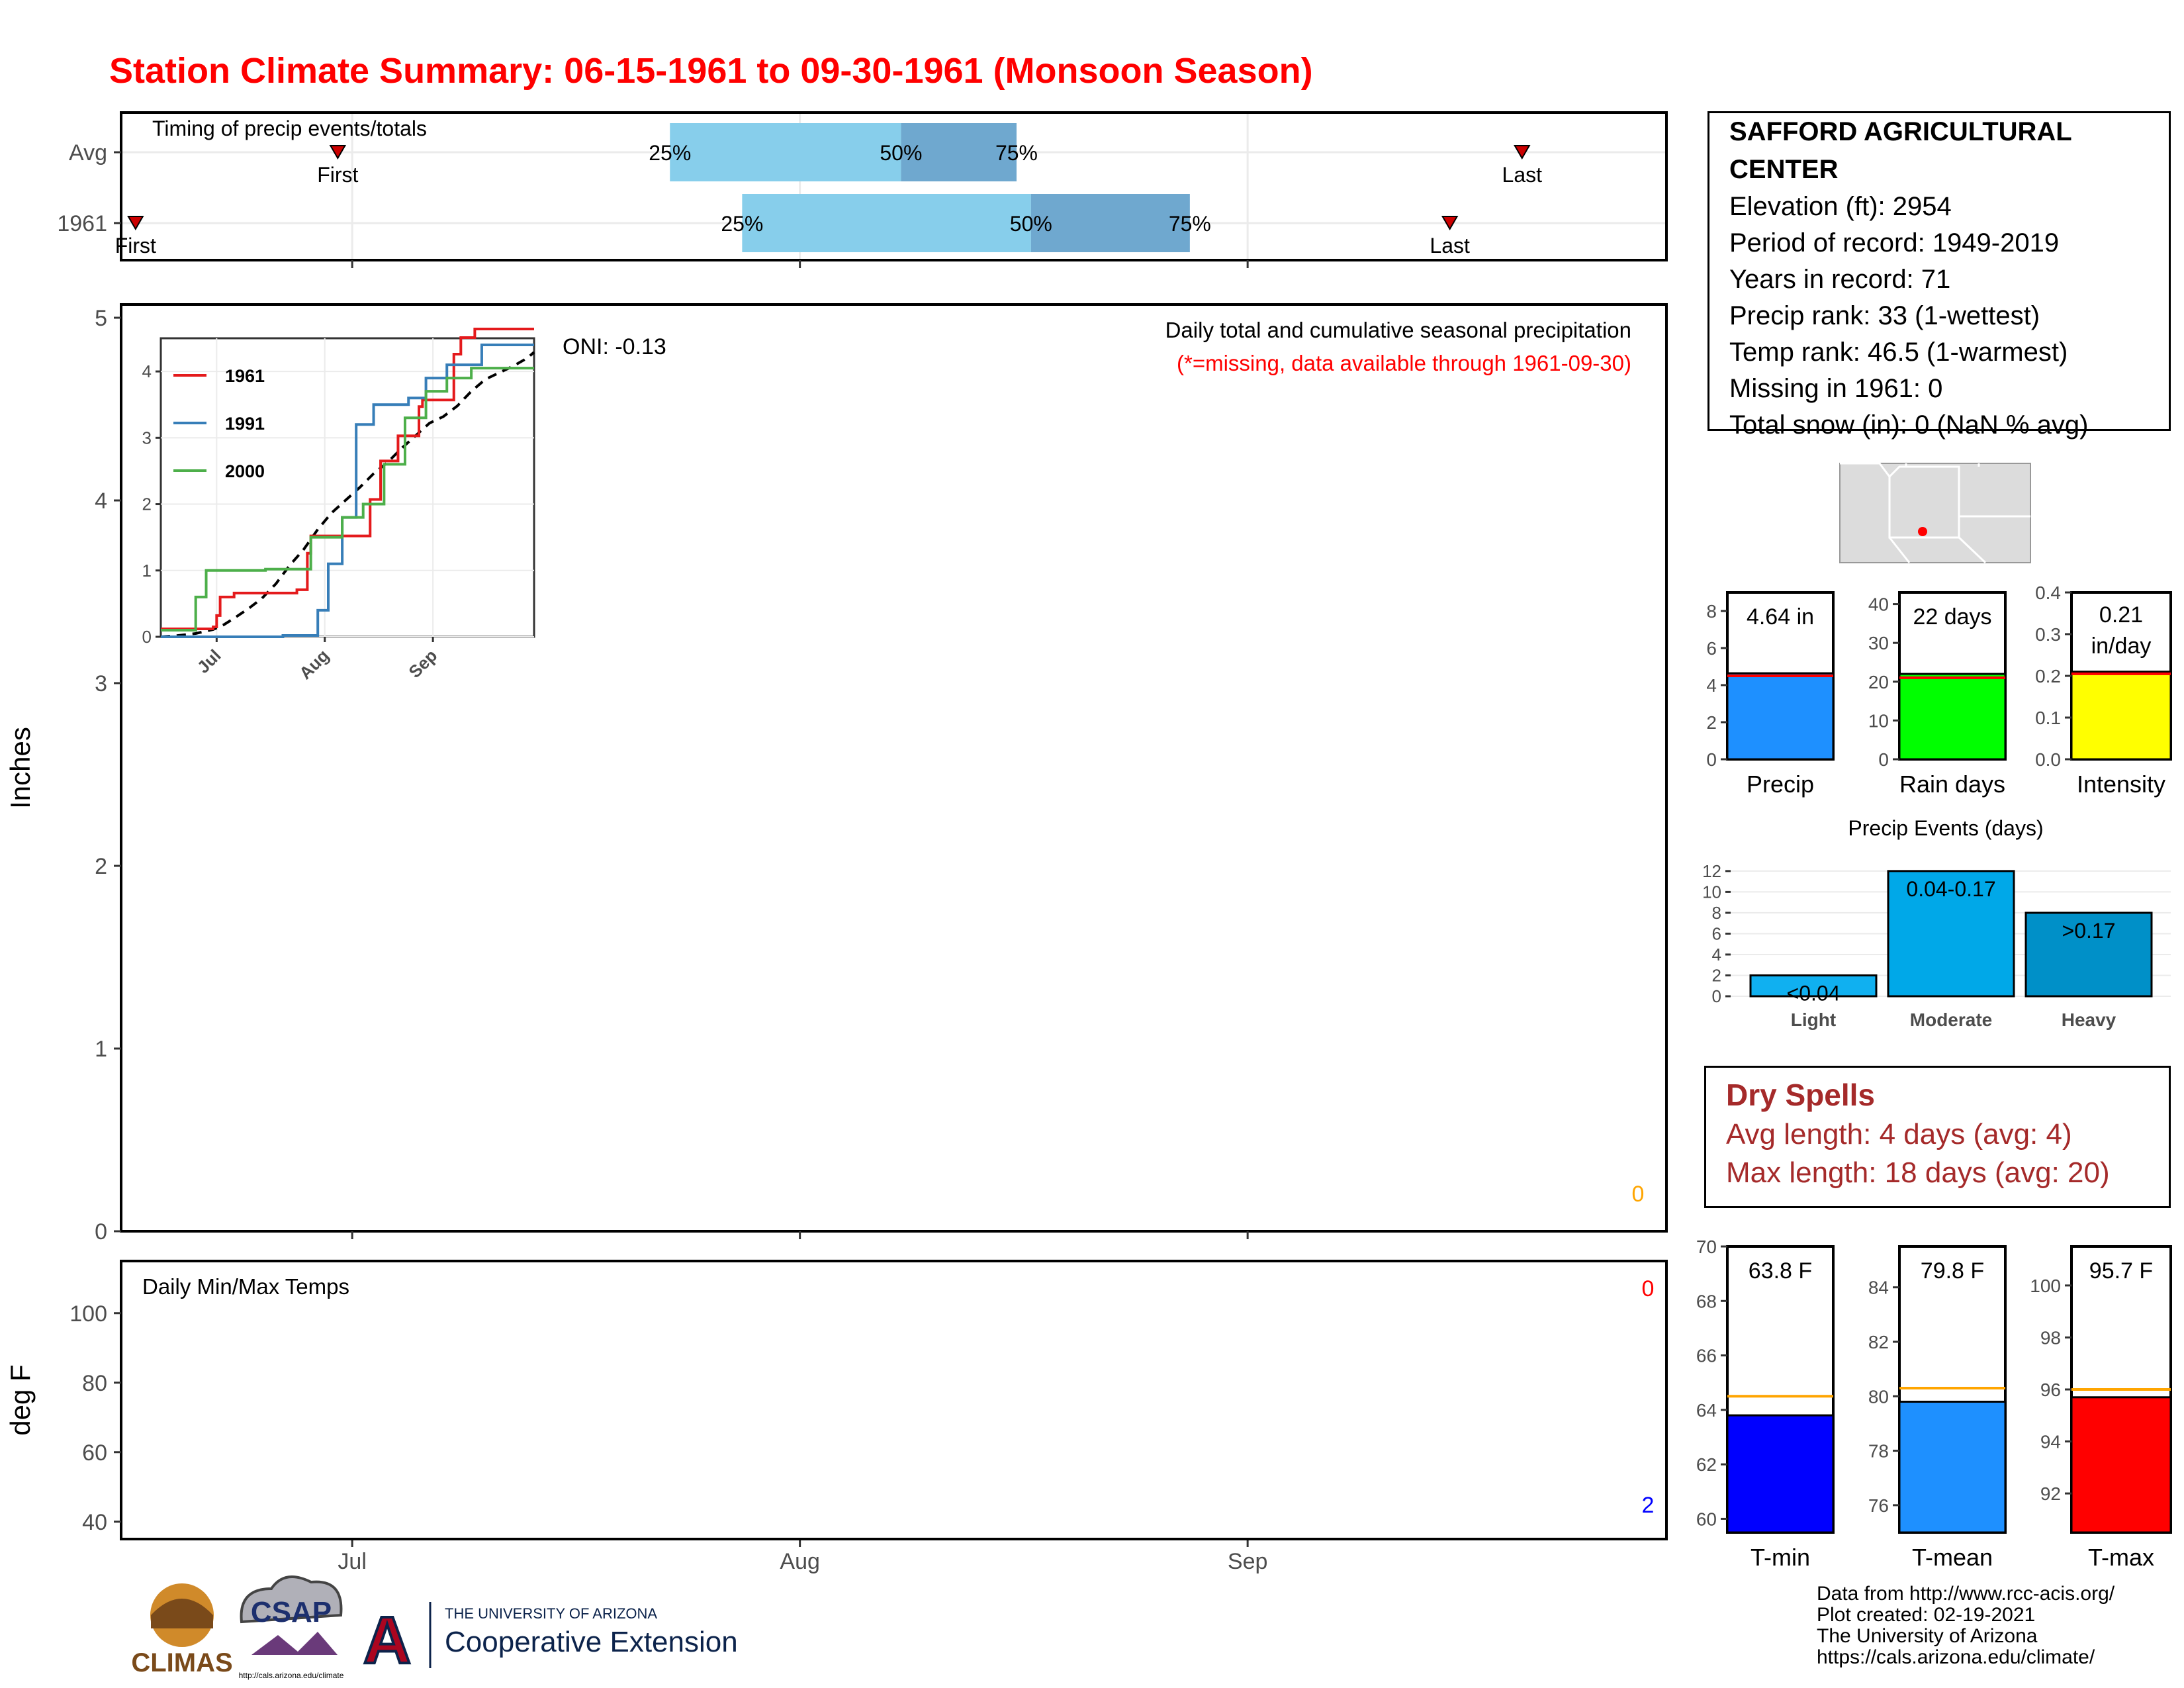  What do you see at coordinates (1956, 1657) in the screenshot?
I see `credit-url: https://cals.arizona.edu/climate/` at bounding box center [1956, 1657].